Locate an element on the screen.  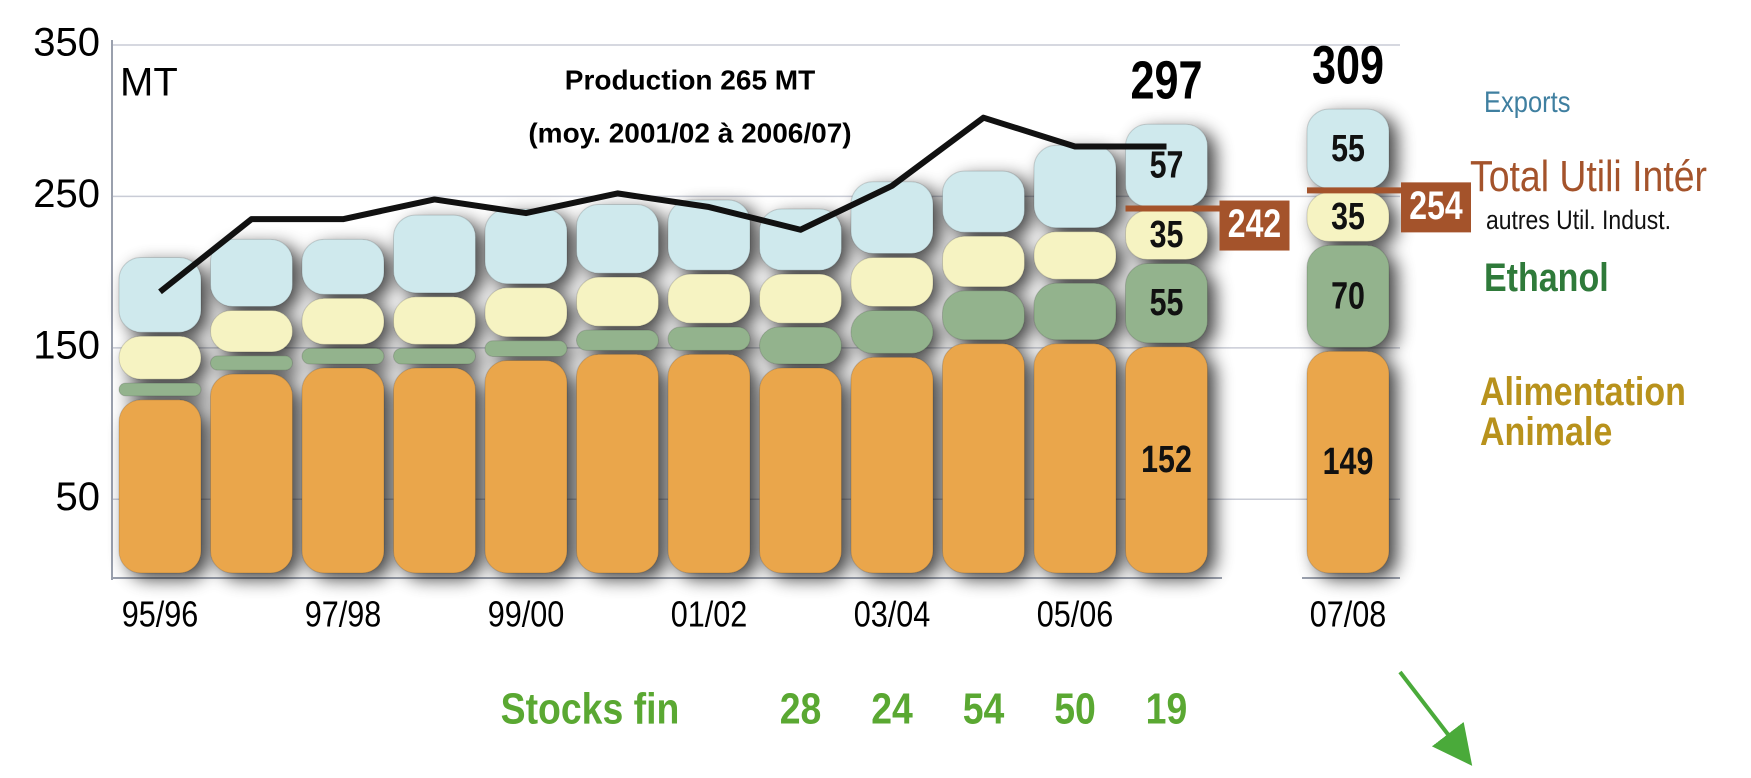
x-tick-label: 97/98 is located at coordinates (343, 615).